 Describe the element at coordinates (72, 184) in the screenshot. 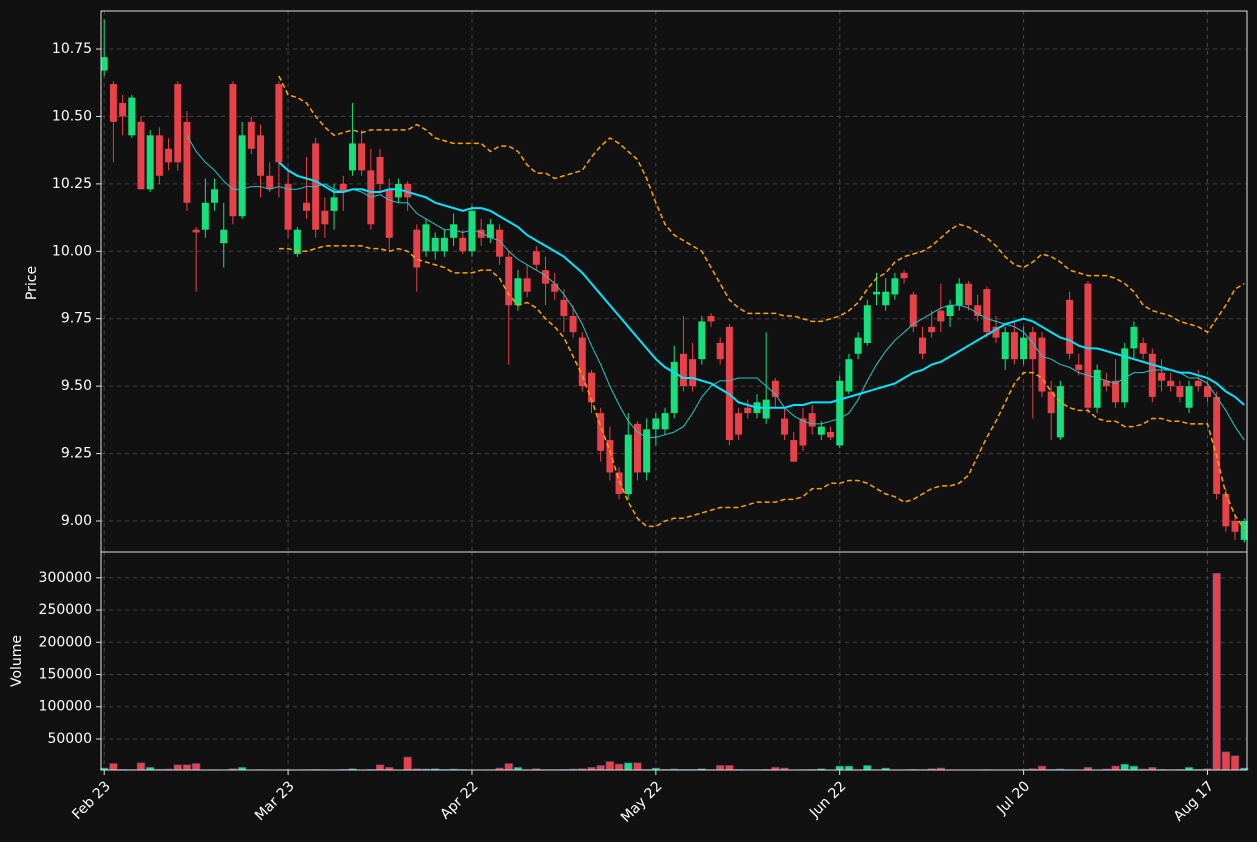

I see `y-tick-label: 10.25` at that location.